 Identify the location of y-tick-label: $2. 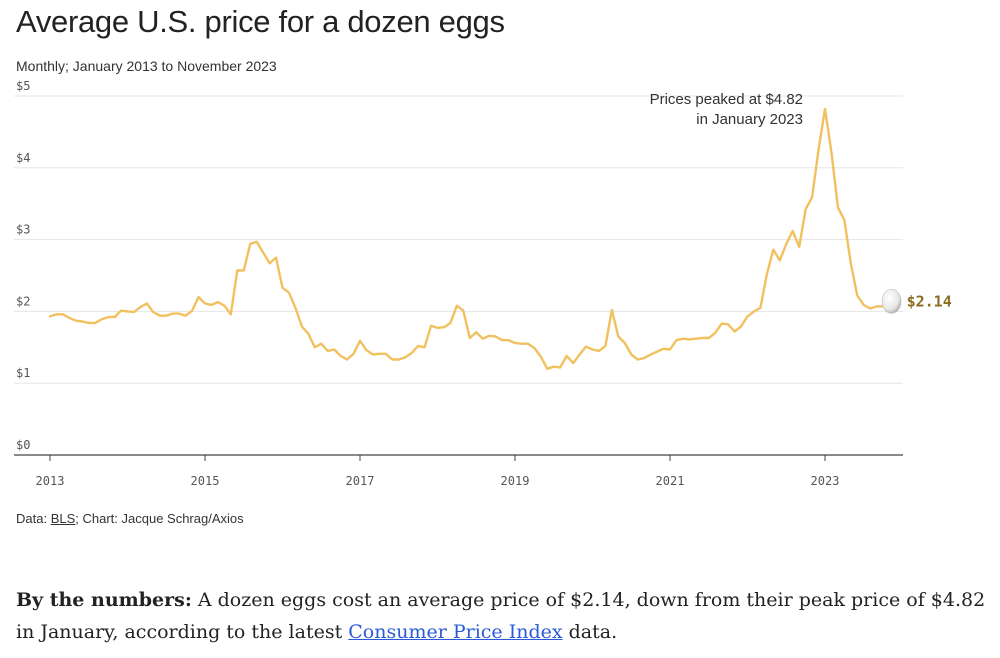
(23, 301).